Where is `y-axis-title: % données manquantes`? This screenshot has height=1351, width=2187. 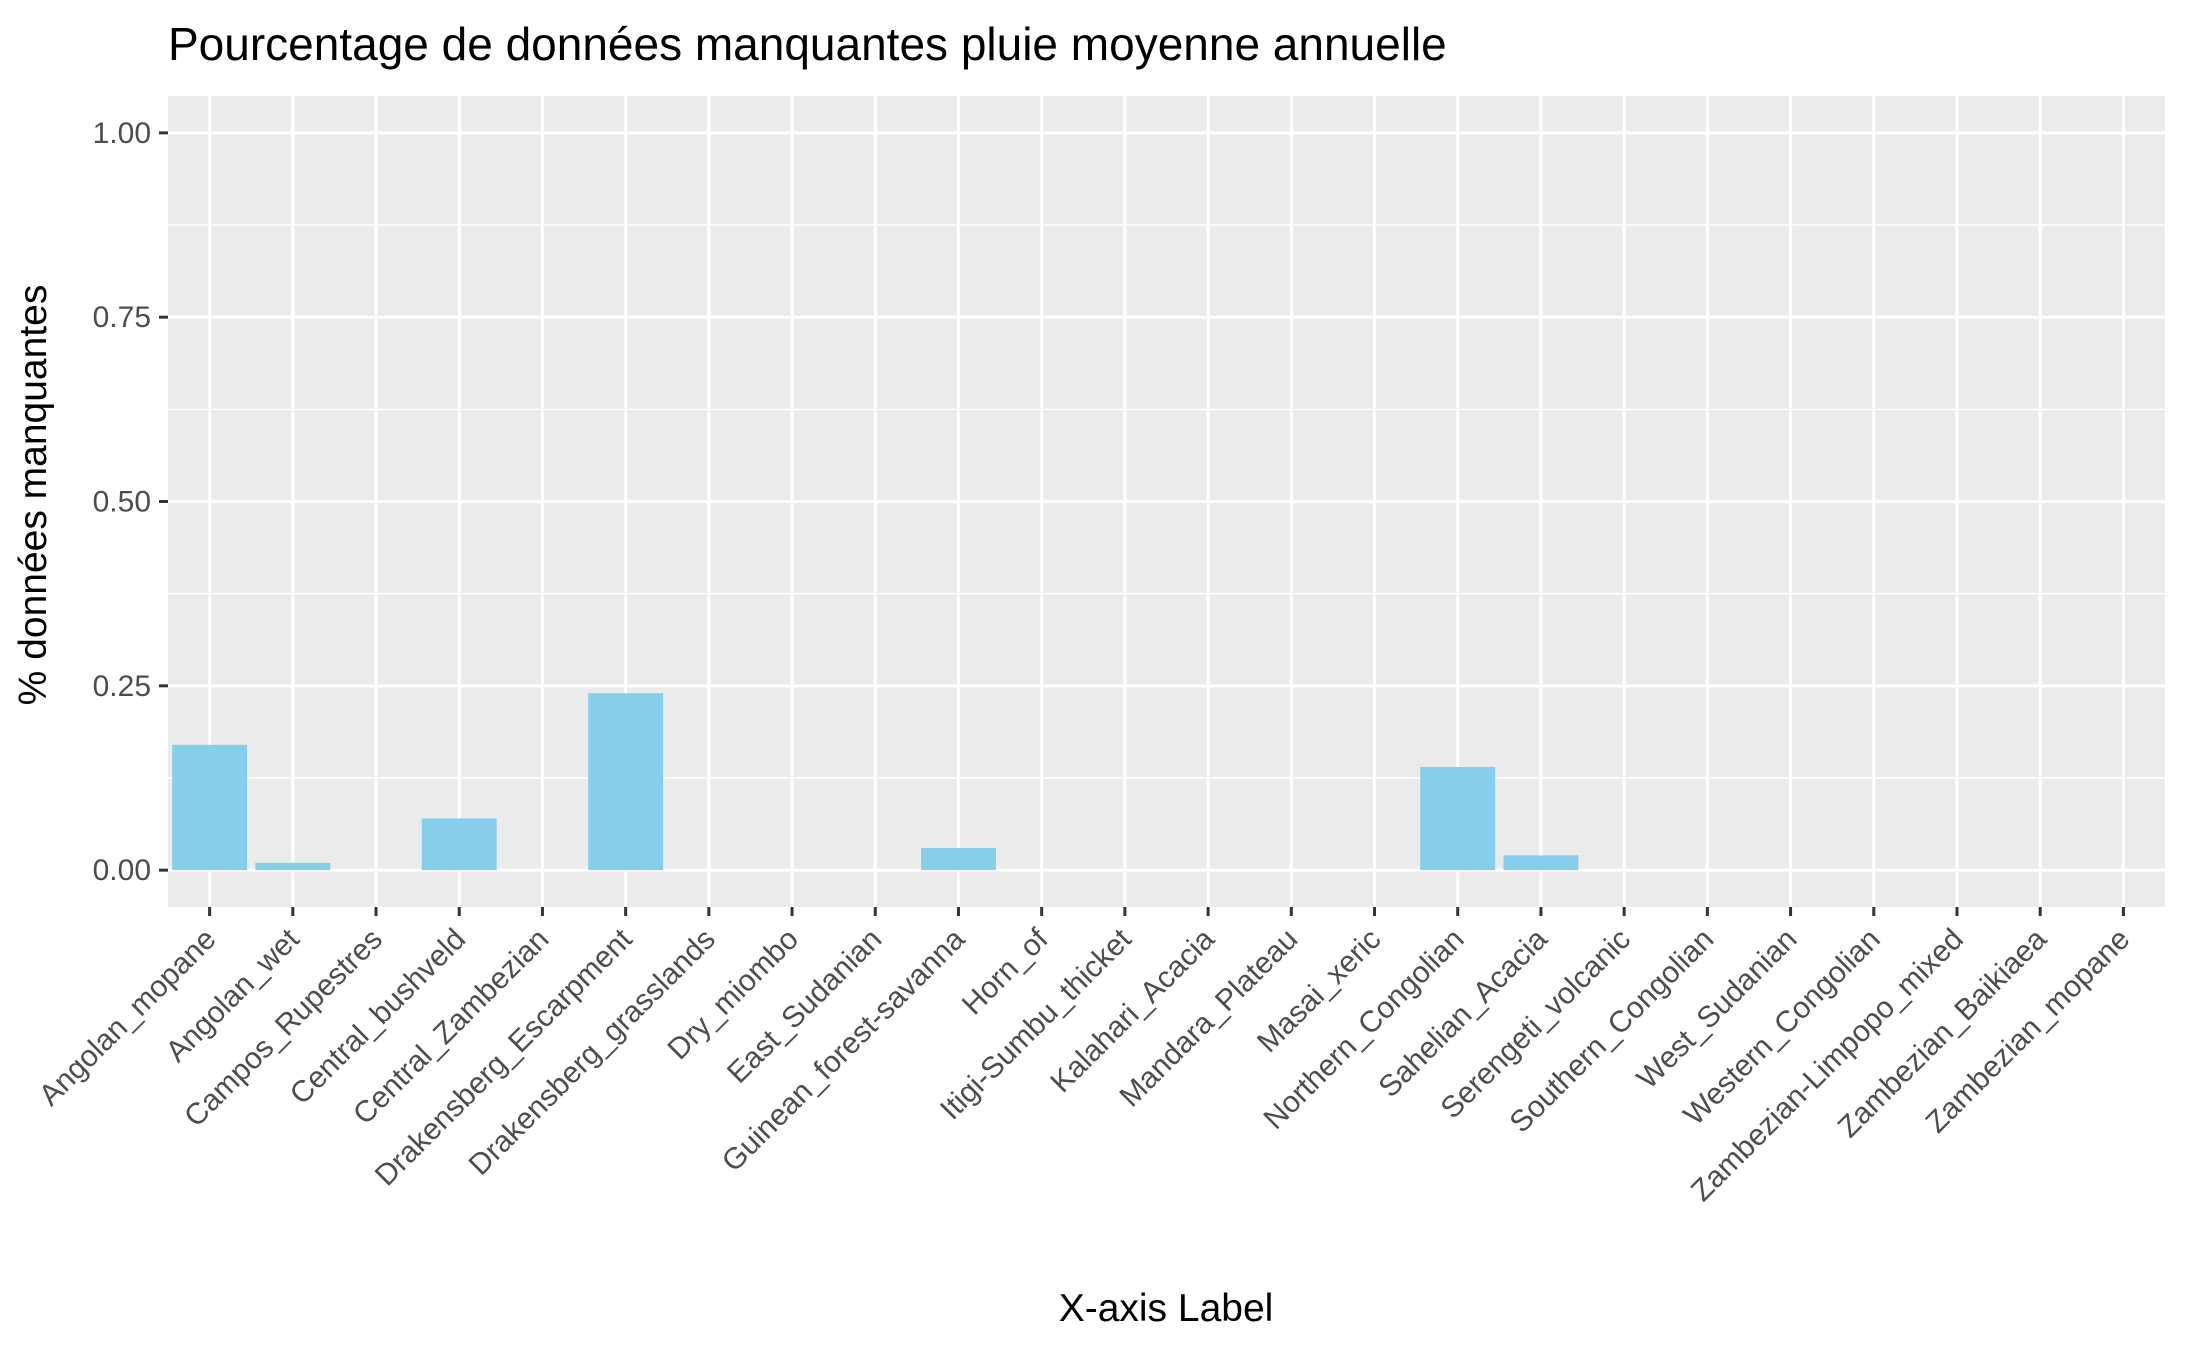 y-axis-title: % données manquantes is located at coordinates (33, 495).